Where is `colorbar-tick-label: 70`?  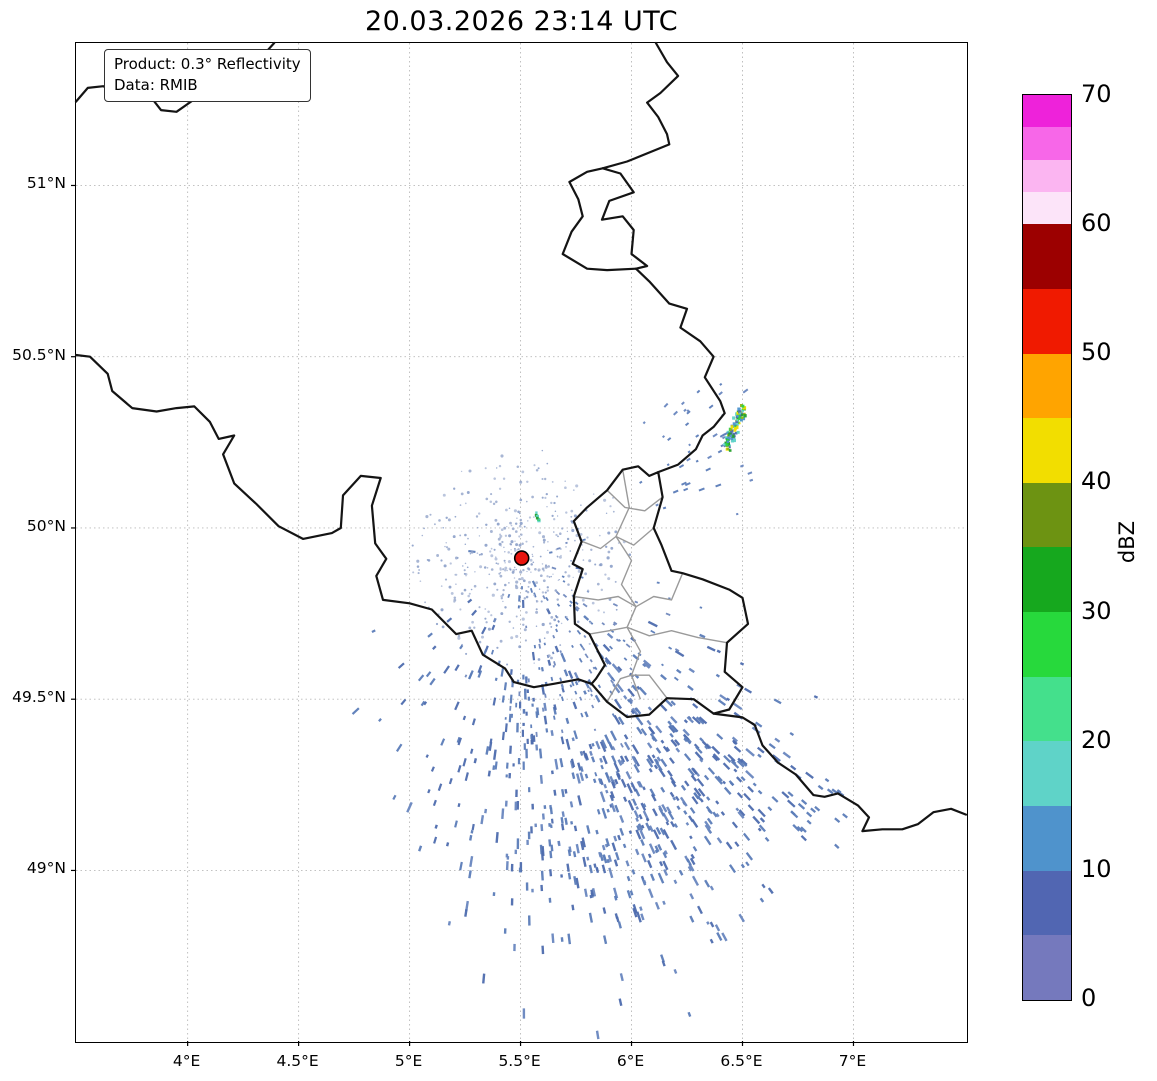
colorbar-tick-label: 70 is located at coordinates (1096, 94).